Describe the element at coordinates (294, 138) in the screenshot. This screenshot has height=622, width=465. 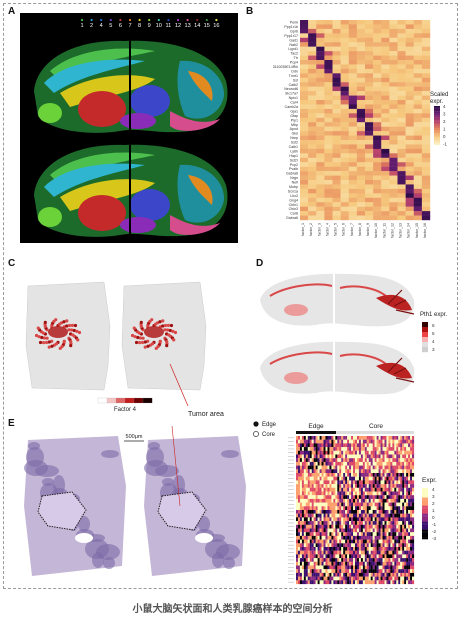
I see `gene-label: Nrep` at that location.